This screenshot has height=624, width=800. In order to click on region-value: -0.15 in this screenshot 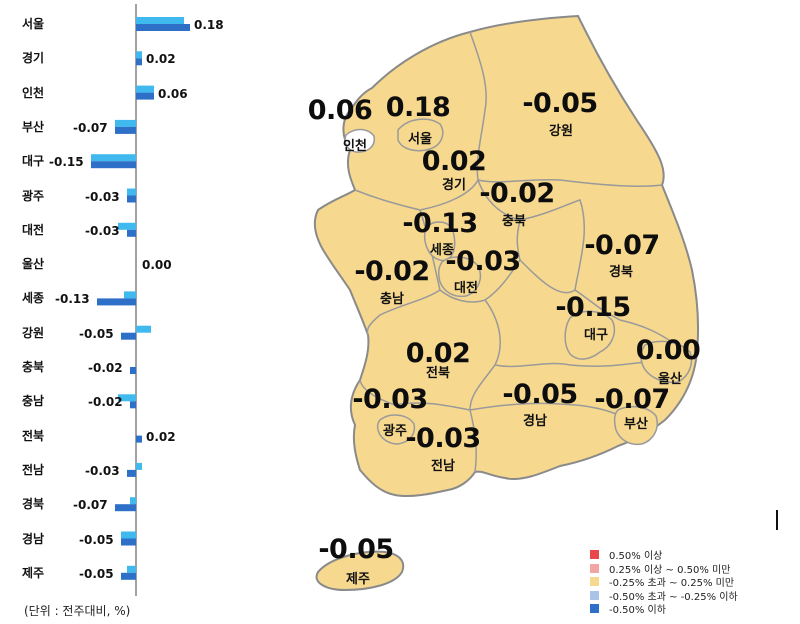, I will do `click(593, 307)`.